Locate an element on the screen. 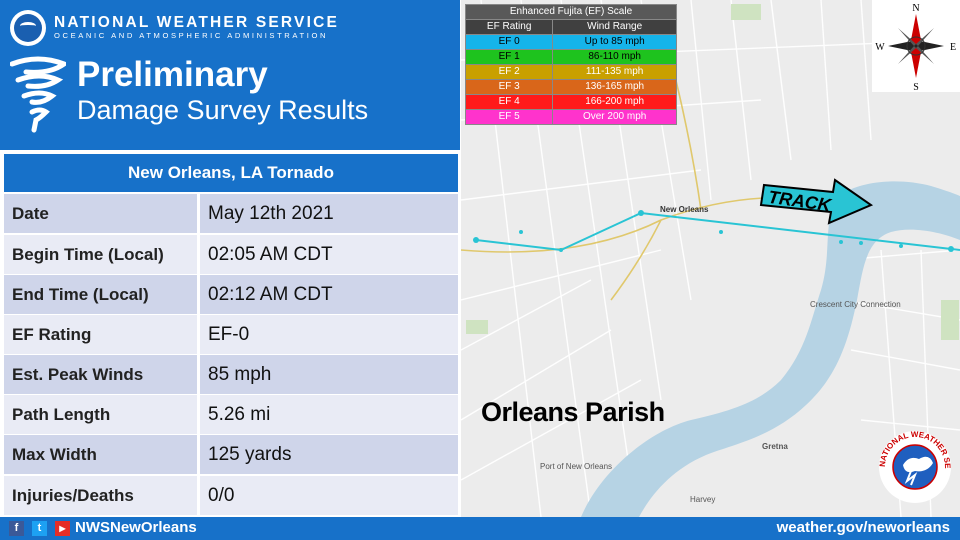 This screenshot has height=540, width=960. table-row: End Time (Local) 02:12 AM CDT is located at coordinates (231, 294).